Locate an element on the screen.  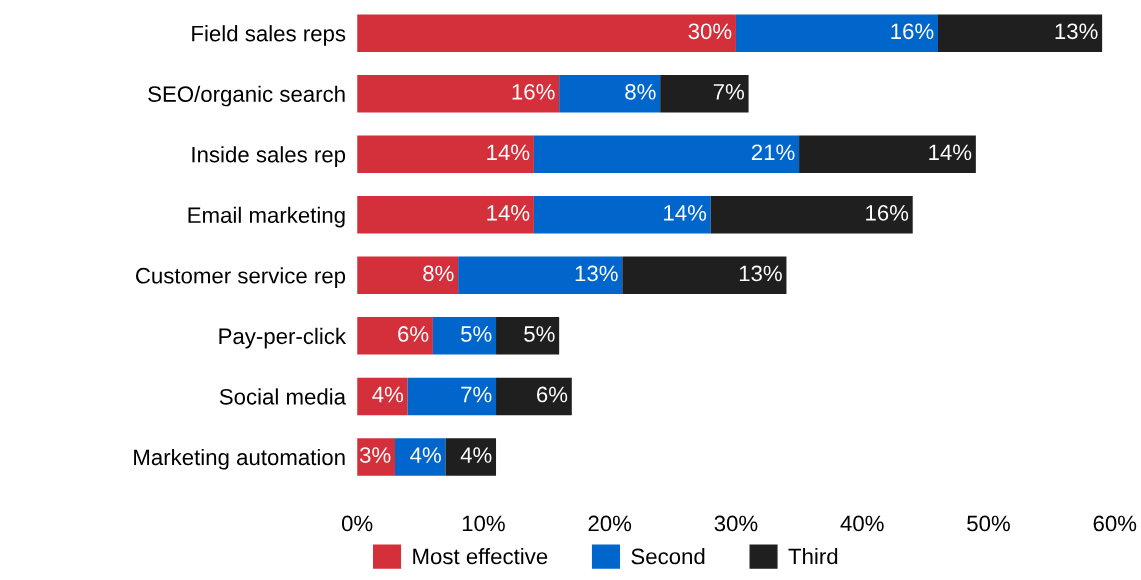
y-tick-label: SEO/organic search is located at coordinates (246, 96).